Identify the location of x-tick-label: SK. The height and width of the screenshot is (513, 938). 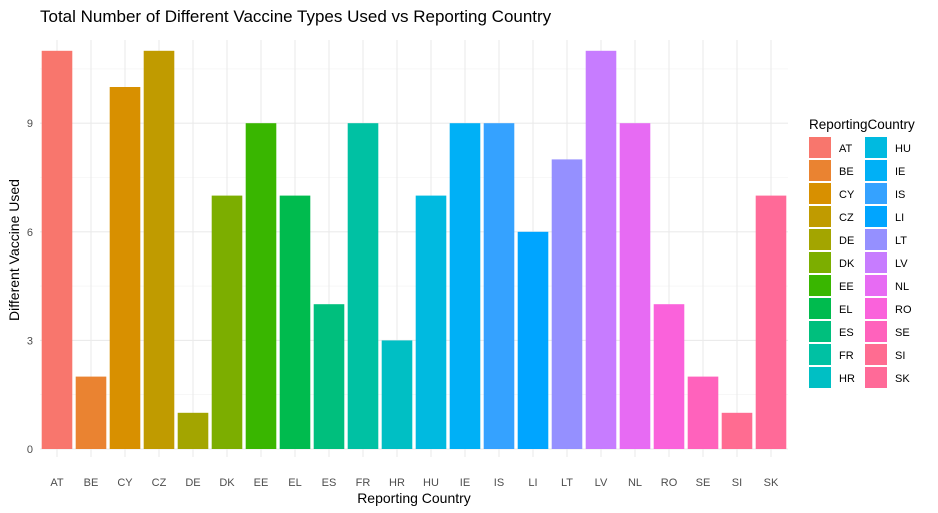
(771, 483).